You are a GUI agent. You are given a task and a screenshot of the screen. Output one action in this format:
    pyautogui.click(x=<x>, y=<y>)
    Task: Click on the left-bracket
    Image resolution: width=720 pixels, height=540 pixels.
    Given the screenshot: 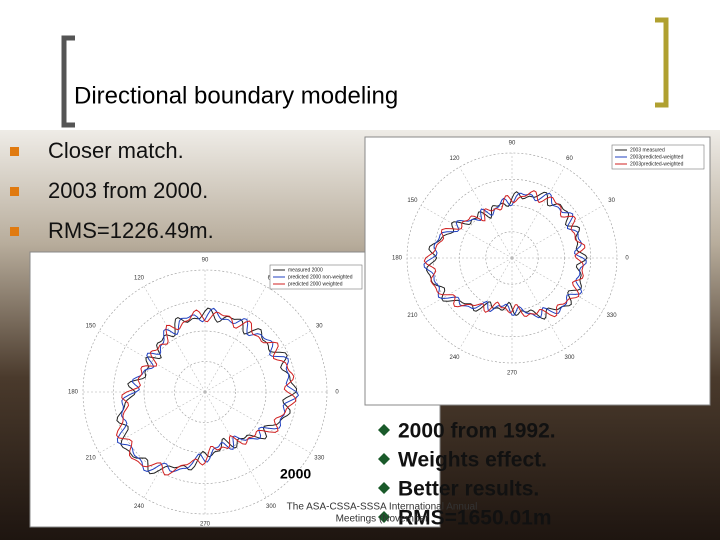 What is the action you would take?
    pyautogui.click(x=68, y=81)
    